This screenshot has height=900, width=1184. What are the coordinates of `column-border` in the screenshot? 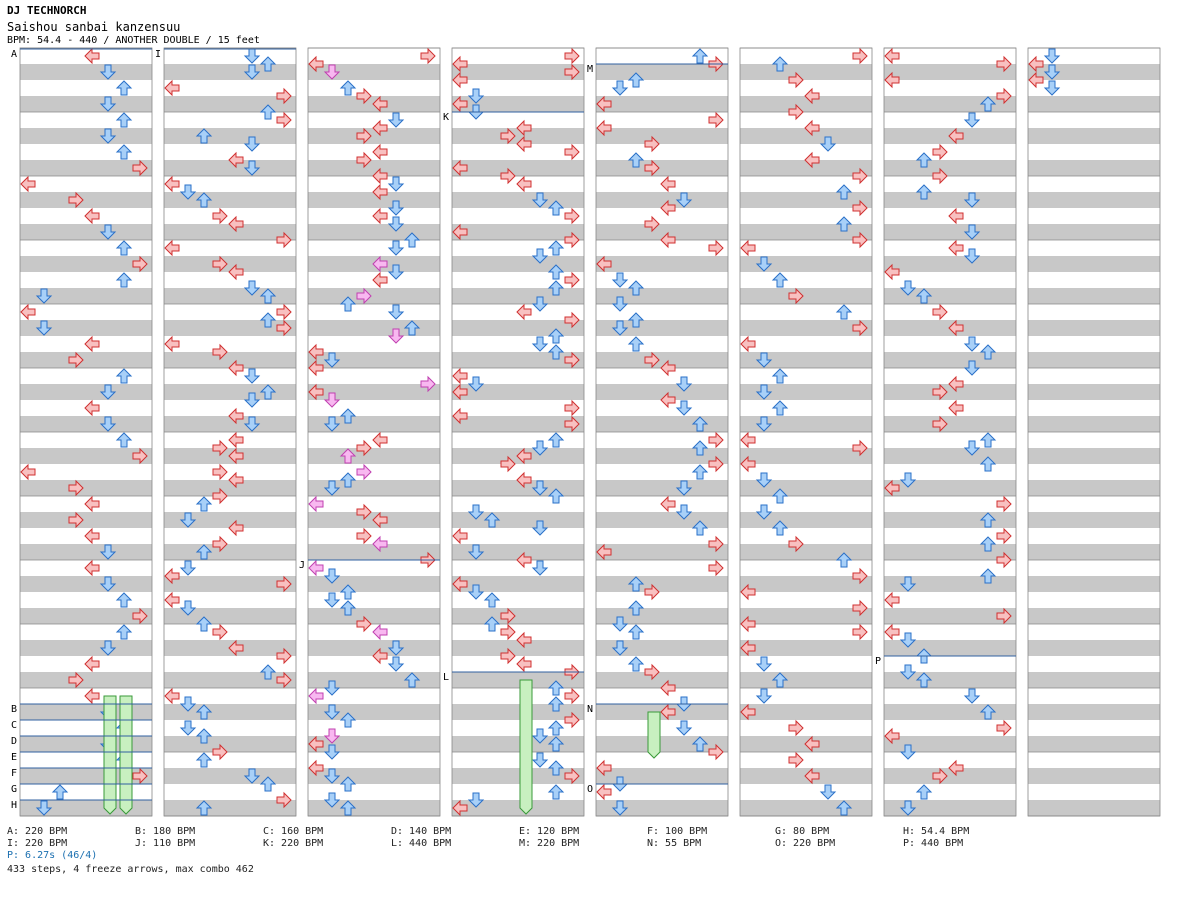 It's located at (230, 432).